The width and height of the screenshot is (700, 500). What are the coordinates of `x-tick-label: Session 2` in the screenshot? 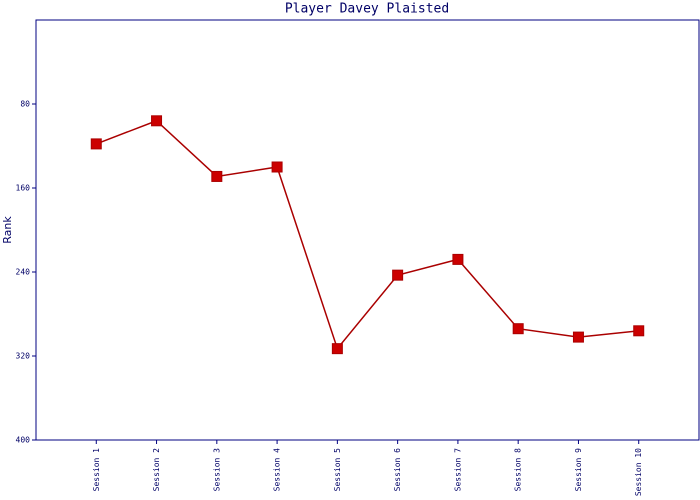 It's located at (156, 470).